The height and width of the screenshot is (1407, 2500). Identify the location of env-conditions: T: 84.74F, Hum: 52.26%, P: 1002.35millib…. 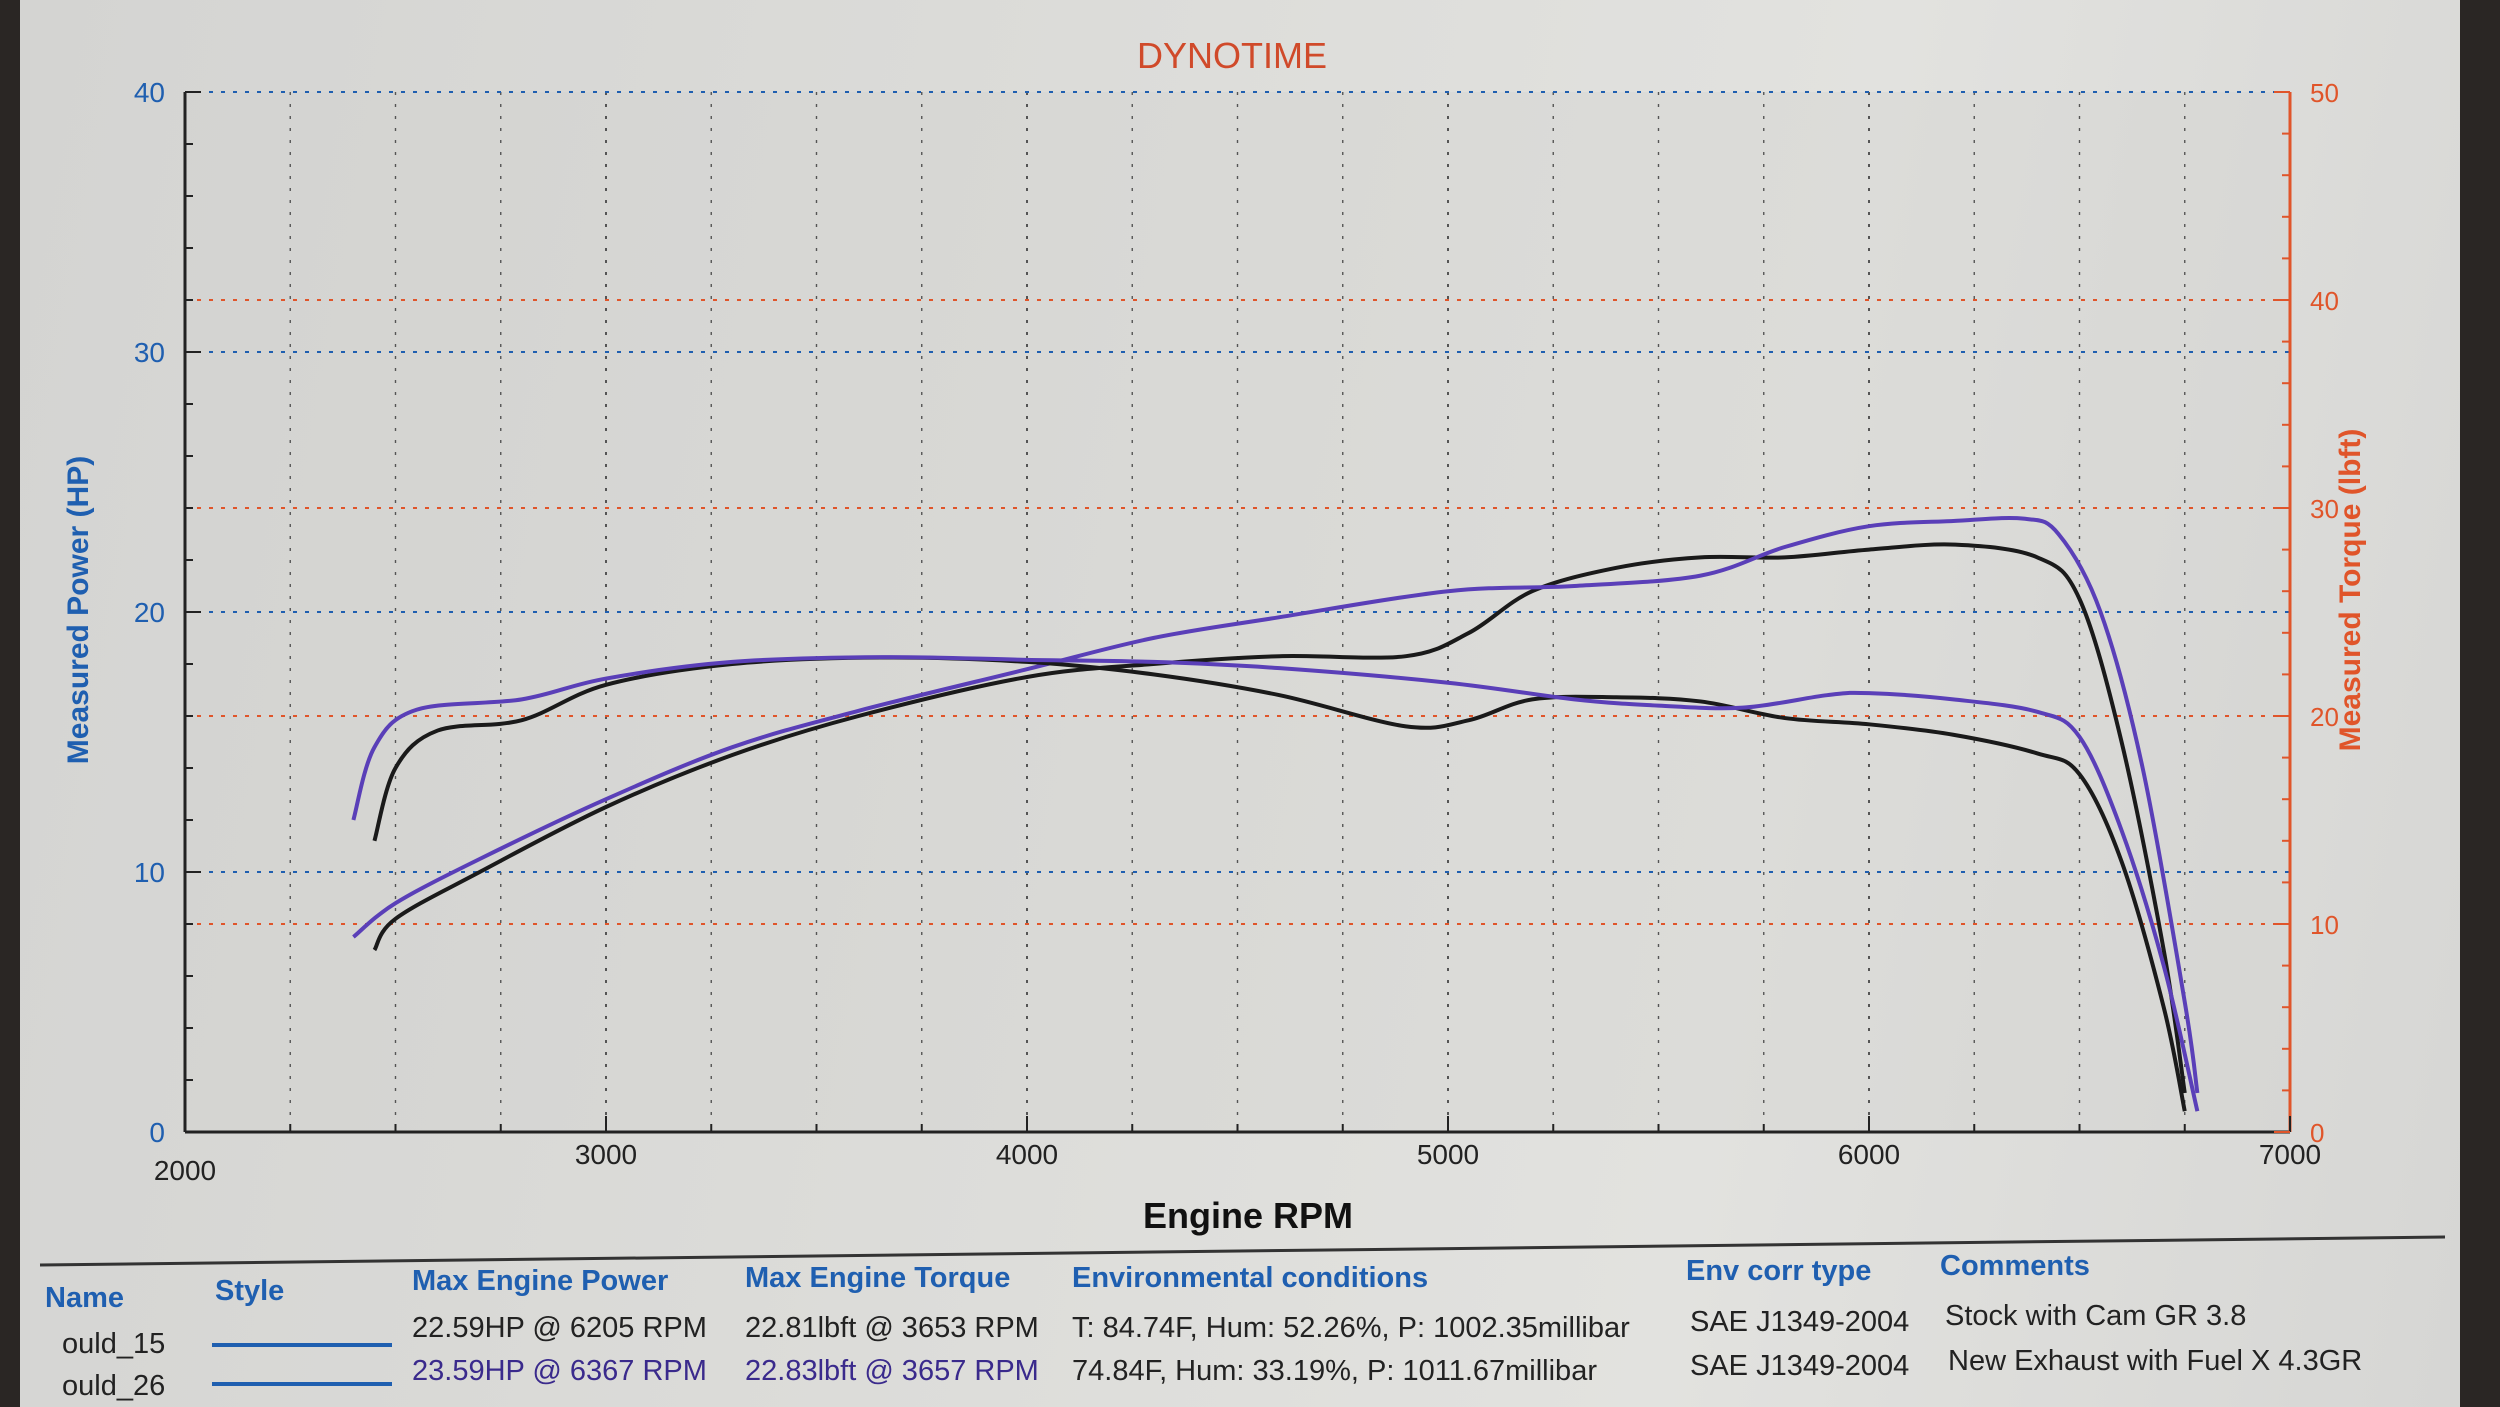
(1351, 1328).